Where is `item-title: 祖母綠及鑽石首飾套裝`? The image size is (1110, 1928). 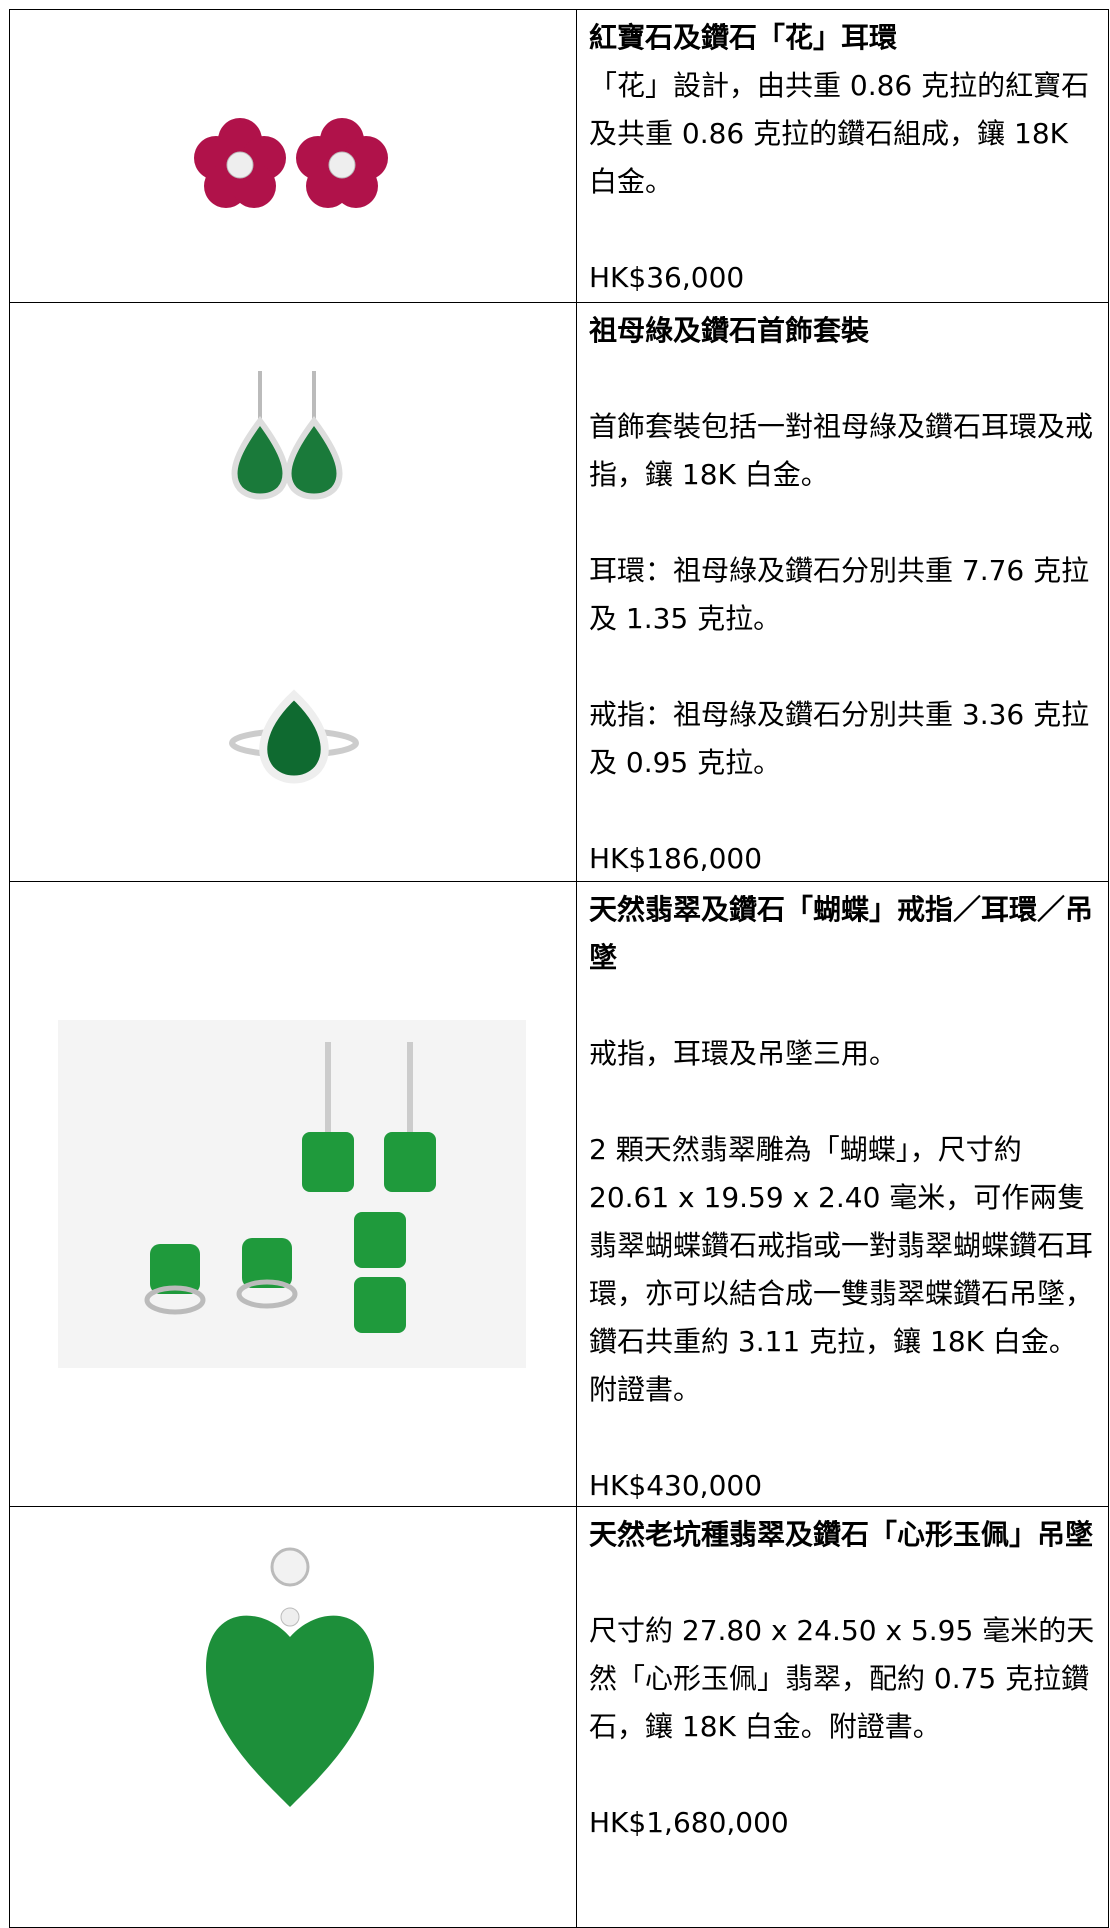 item-title: 祖母綠及鑽石首飾套裝 is located at coordinates (729, 330).